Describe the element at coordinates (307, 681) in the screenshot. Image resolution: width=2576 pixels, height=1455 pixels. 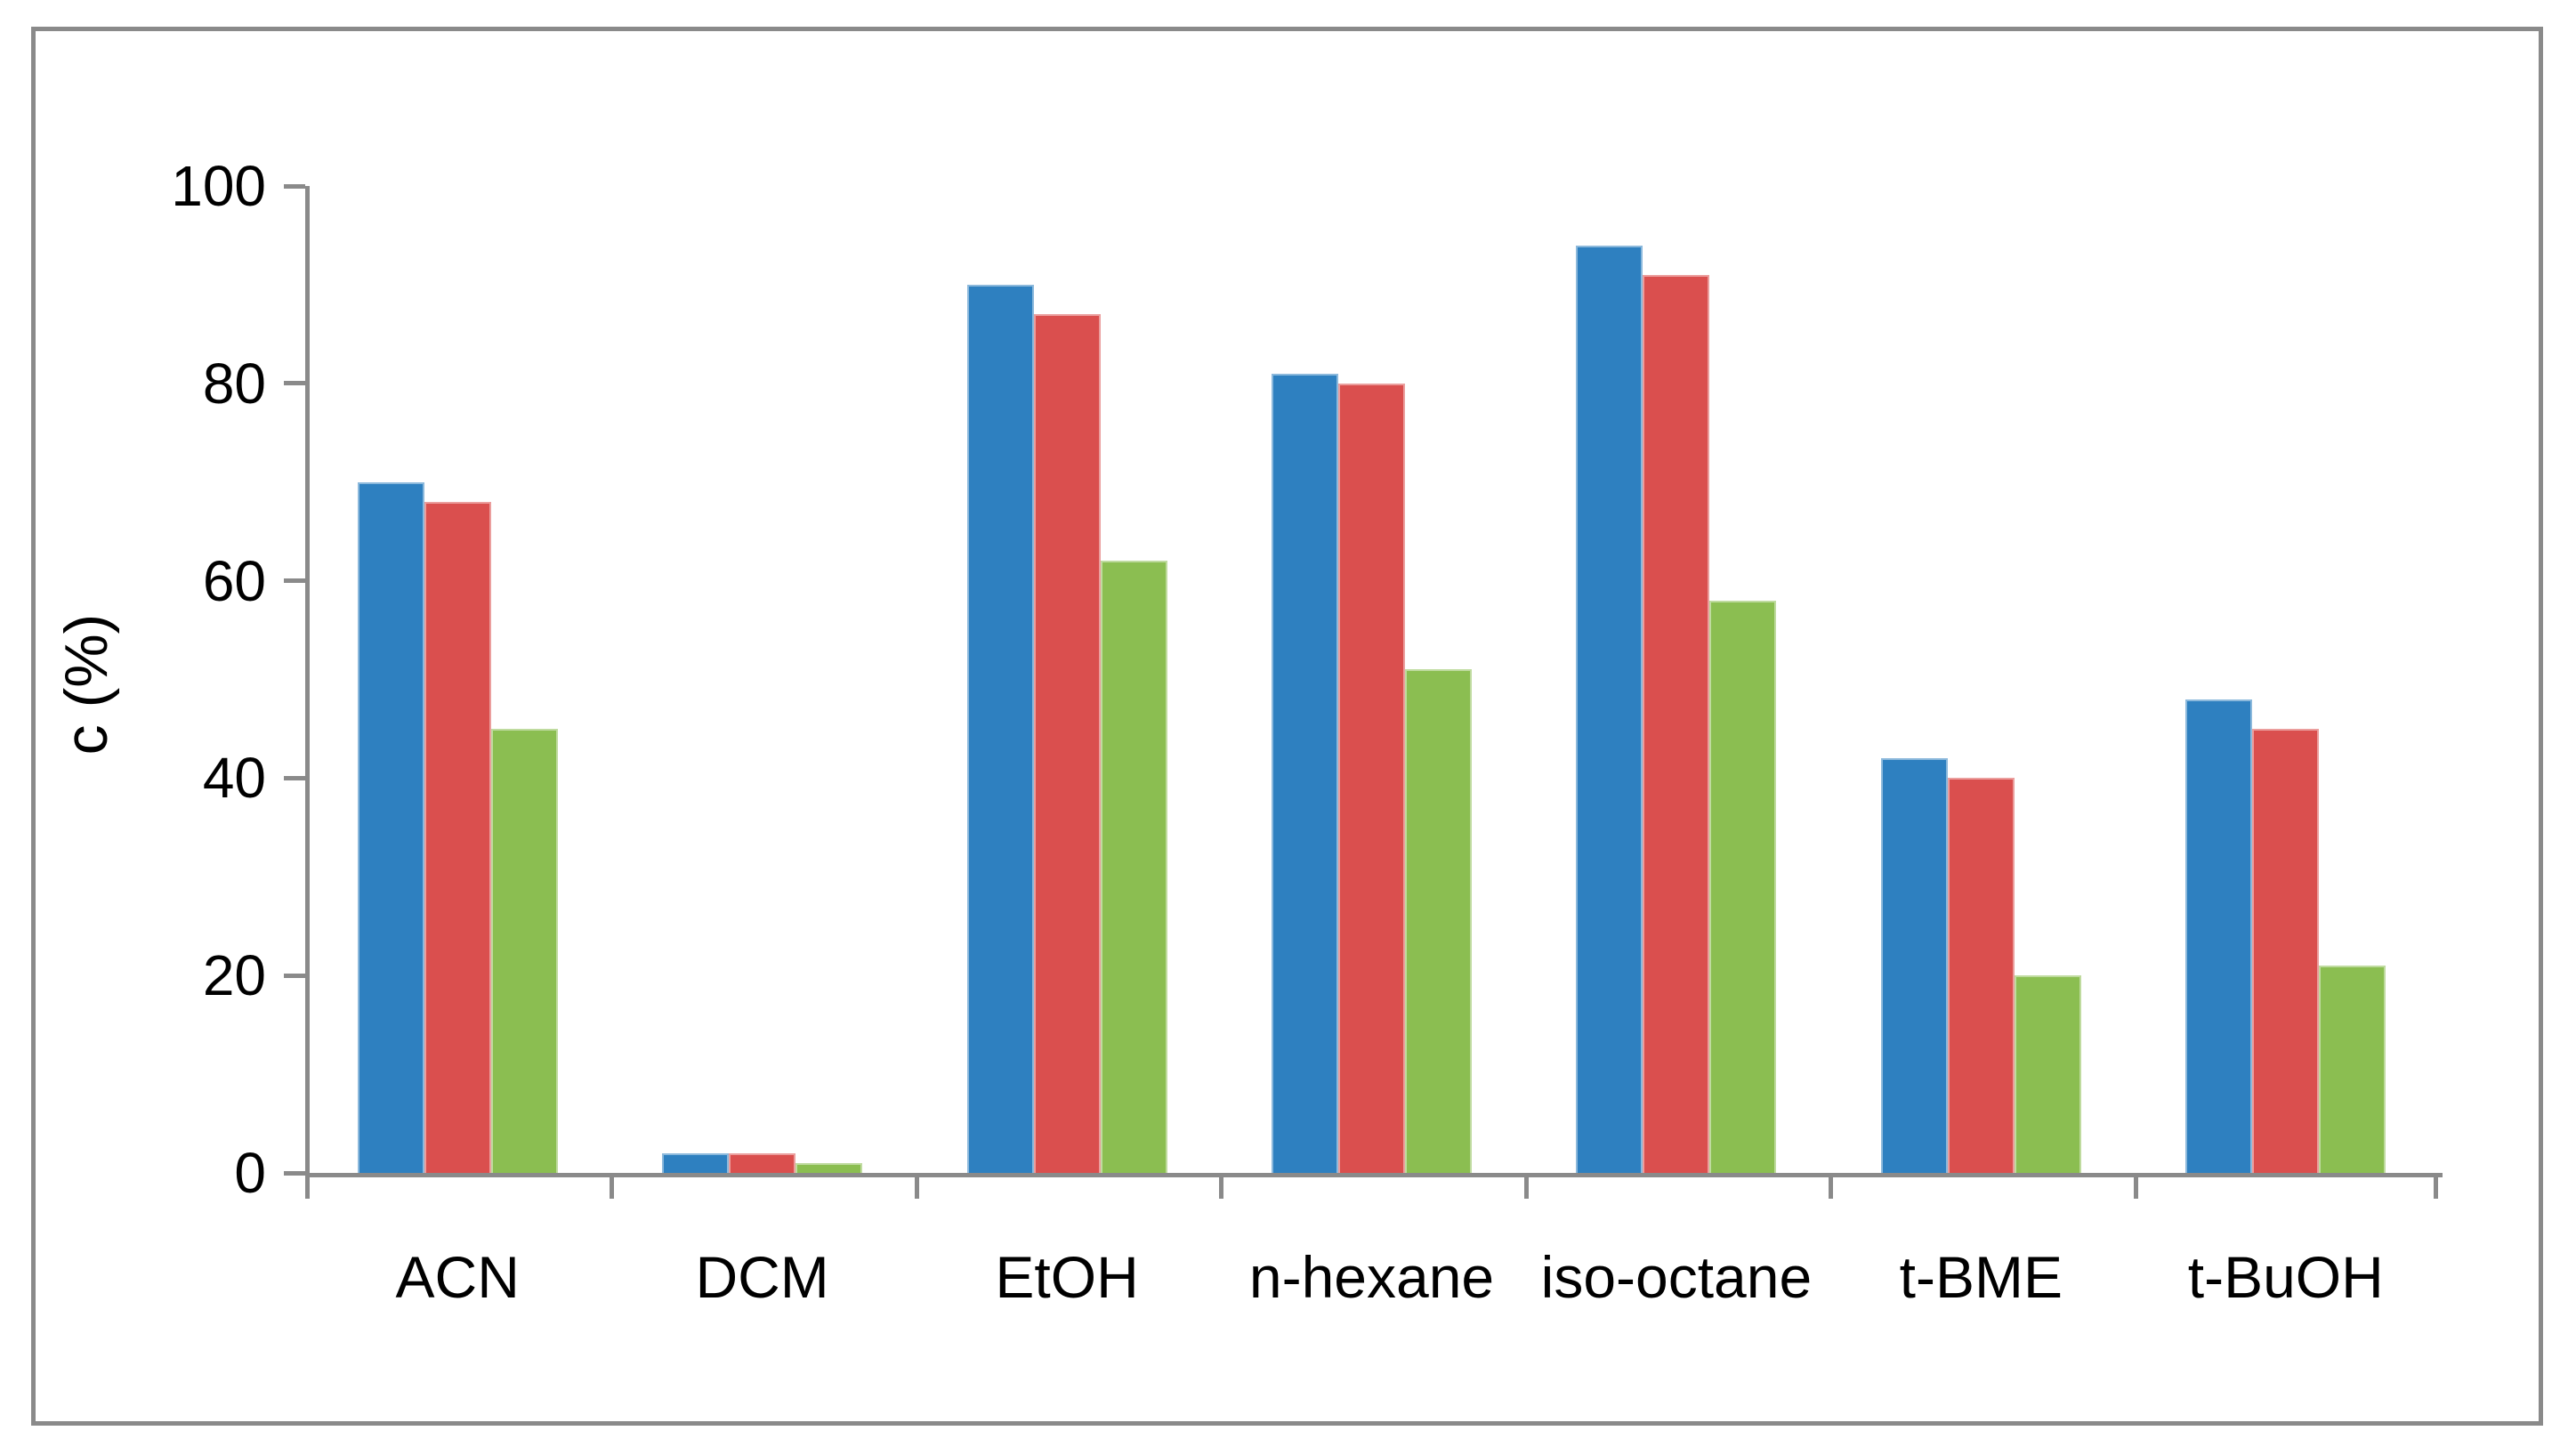
I see `y-axis-line` at that location.